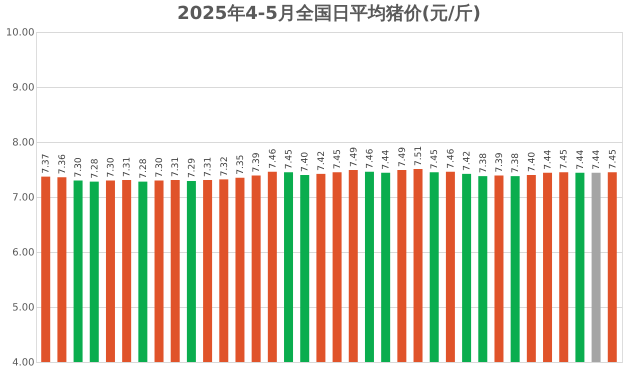  I want to click on data-label: 7.32, so click(225, 166).